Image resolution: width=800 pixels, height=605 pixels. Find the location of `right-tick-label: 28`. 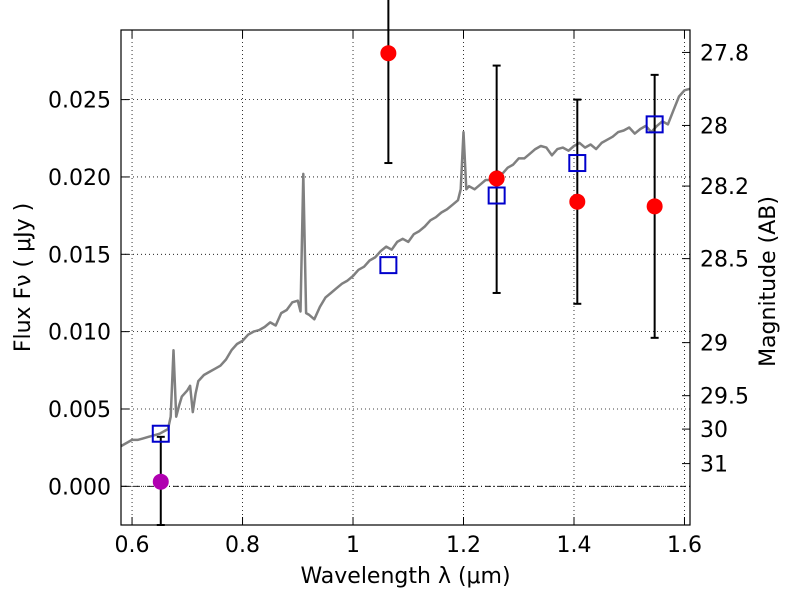

right-tick-label: 28 is located at coordinates (714, 126).